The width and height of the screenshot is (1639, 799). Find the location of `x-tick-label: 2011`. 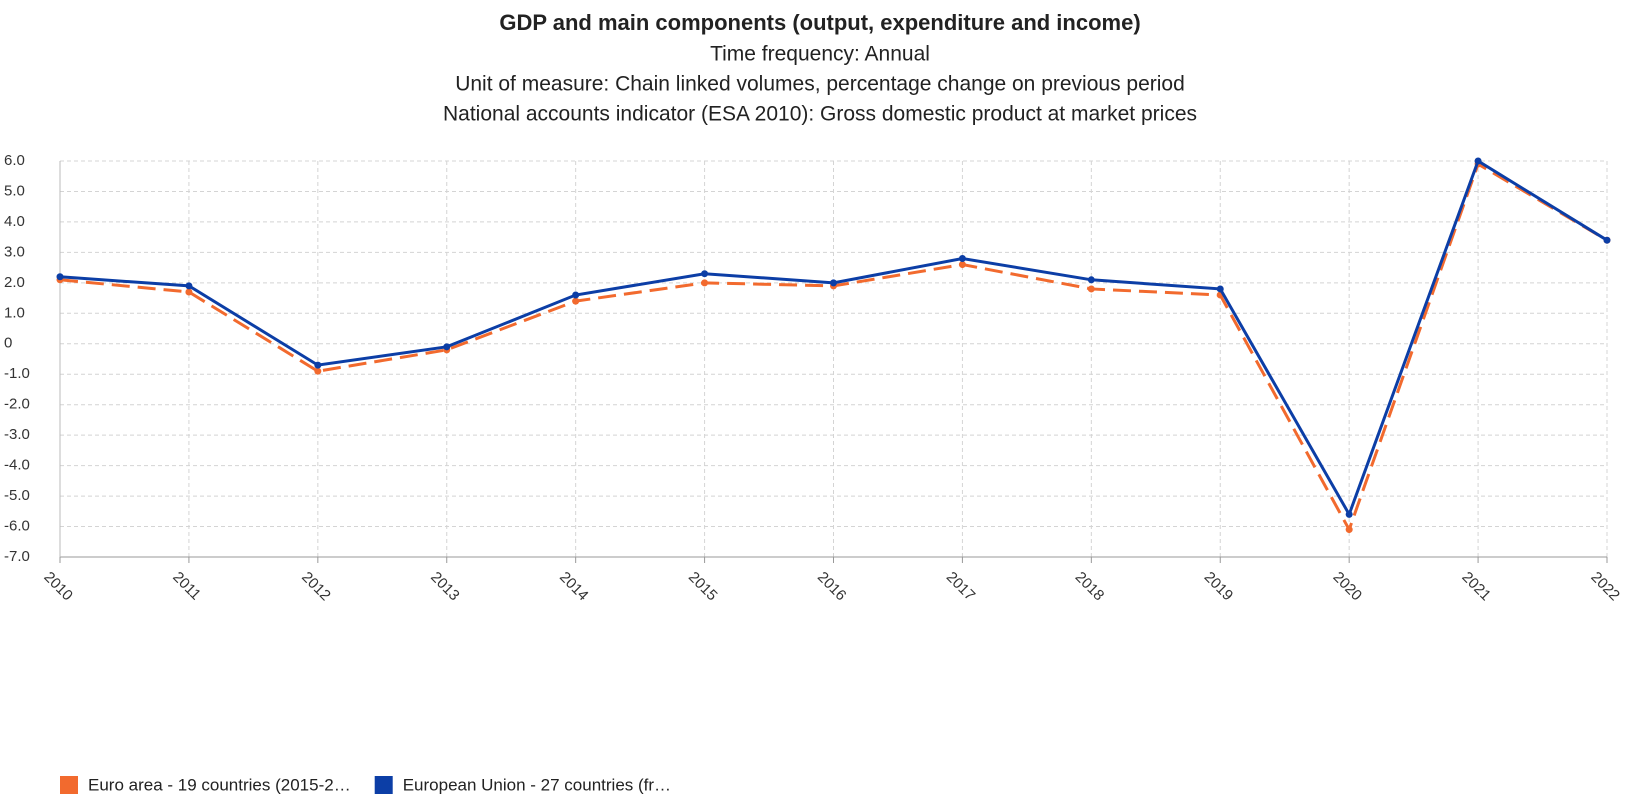

x-tick-label: 2011 is located at coordinates (186, 586).